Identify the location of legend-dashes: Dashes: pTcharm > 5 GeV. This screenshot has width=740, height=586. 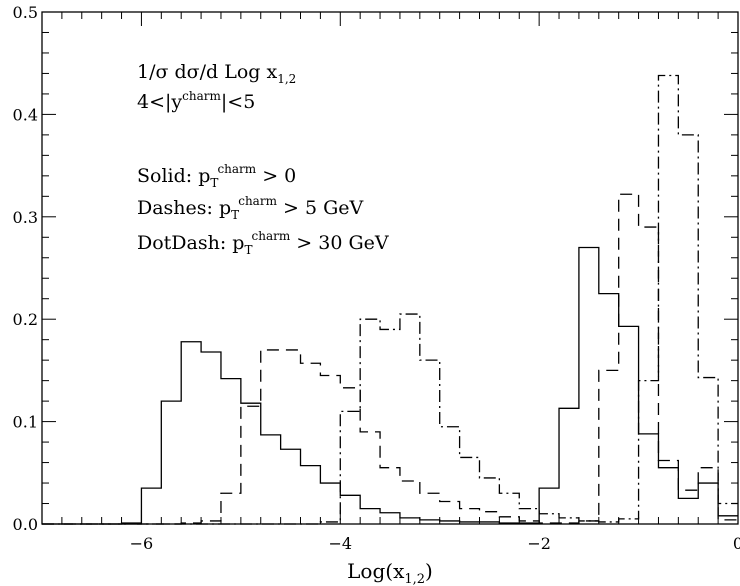
(250, 208).